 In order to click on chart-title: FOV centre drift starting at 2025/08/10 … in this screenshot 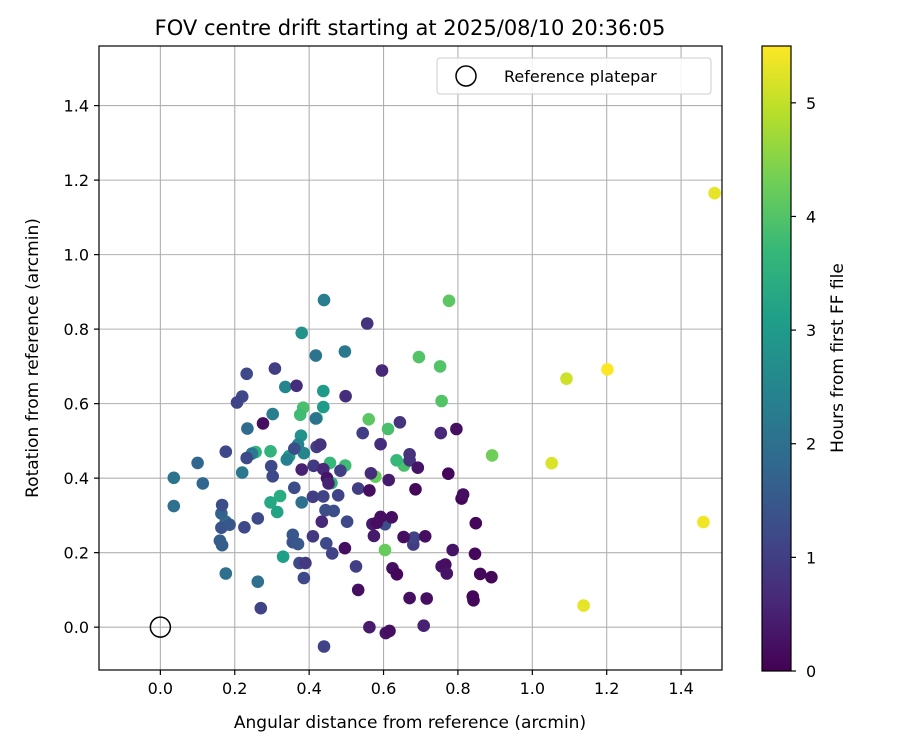, I will do `click(410, 28)`.